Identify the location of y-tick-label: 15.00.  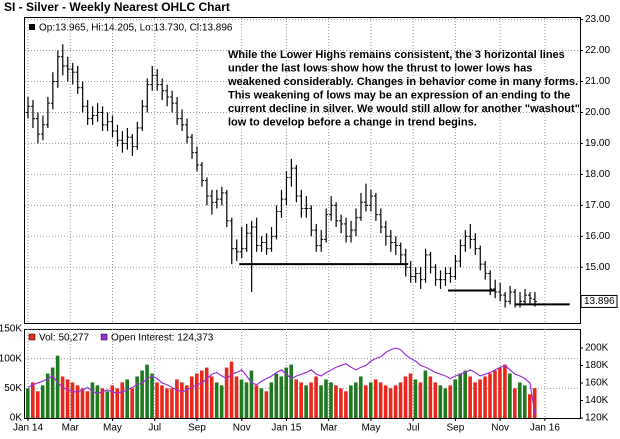
(597, 267).